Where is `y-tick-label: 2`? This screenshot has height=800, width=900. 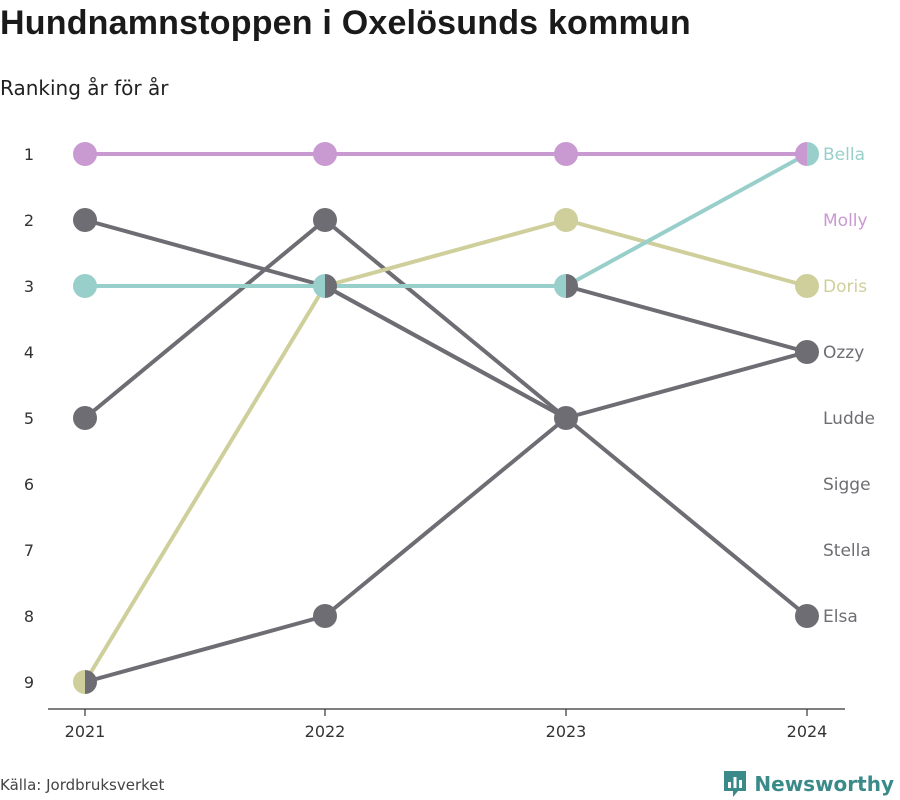 y-tick-label: 2 is located at coordinates (29, 220).